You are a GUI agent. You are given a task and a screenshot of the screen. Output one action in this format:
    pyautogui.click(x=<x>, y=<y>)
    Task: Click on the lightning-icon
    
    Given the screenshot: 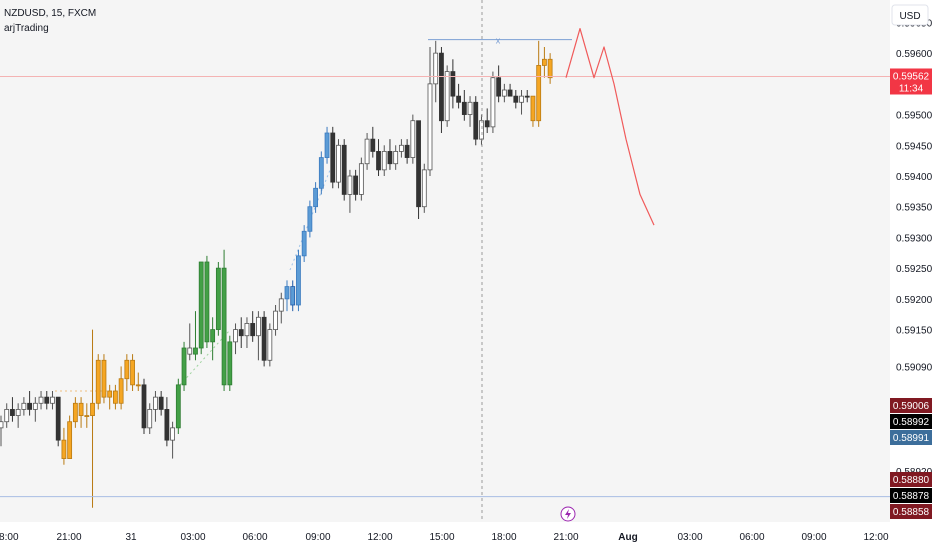 What is the action you would take?
    pyautogui.click(x=568, y=514)
    